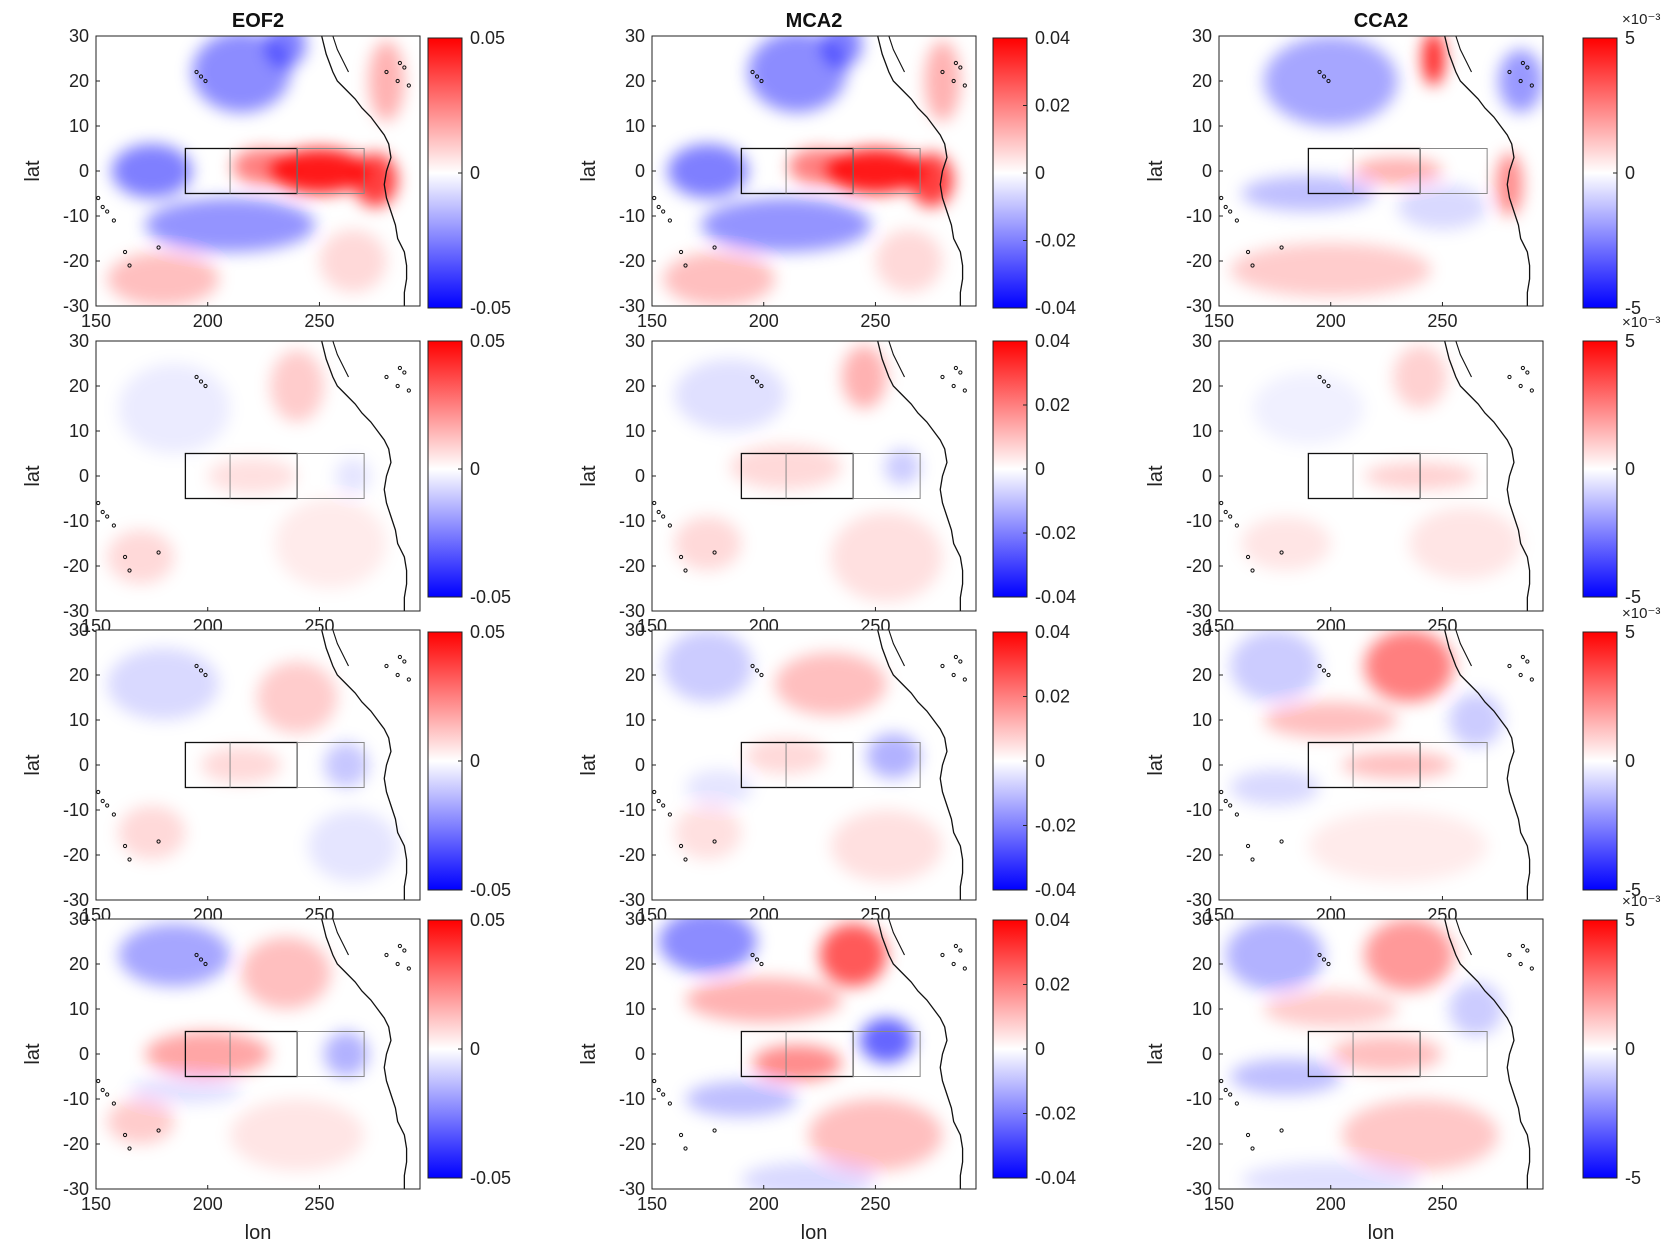  What do you see at coordinates (1600, 173) in the screenshot?
I see `colorbar-gradient` at bounding box center [1600, 173].